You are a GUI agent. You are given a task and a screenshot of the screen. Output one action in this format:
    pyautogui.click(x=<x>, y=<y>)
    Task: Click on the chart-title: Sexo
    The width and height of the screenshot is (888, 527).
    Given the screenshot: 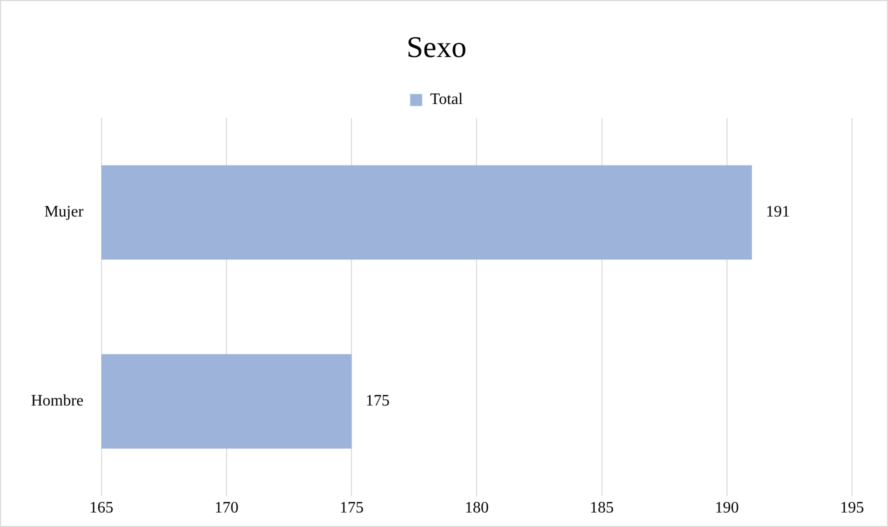 What is the action you would take?
    pyautogui.click(x=436, y=47)
    